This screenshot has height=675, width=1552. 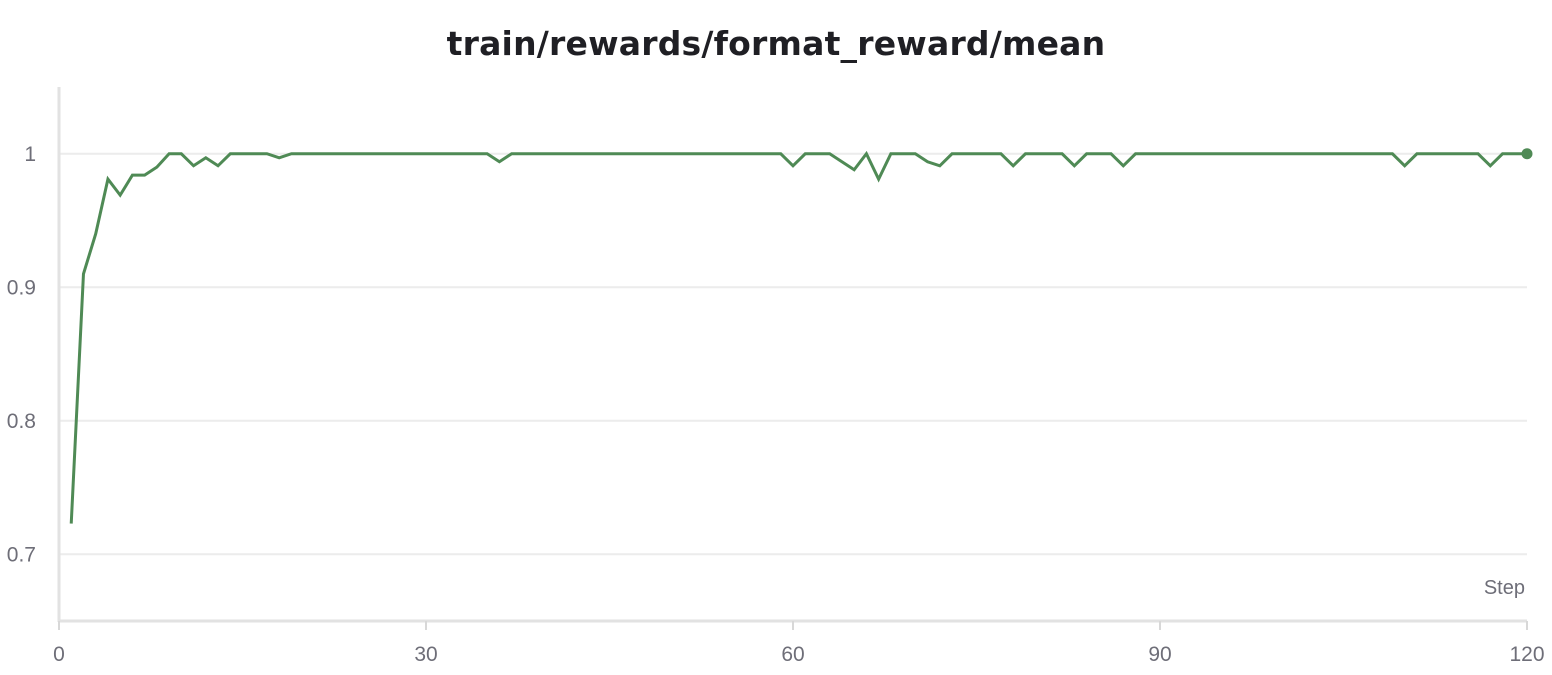 I want to click on chart-title: train/rewards/format_reward/mean, so click(x=776, y=43).